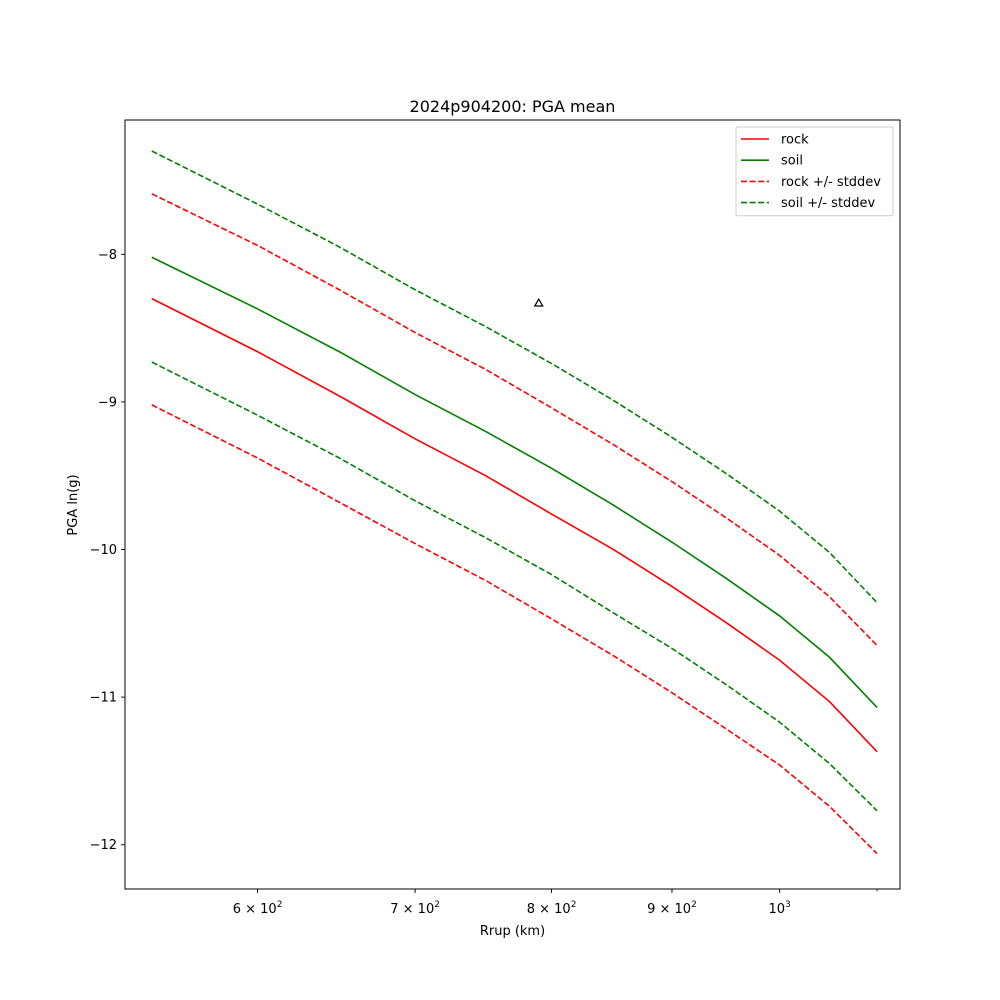 This screenshot has width=1000, height=1000. Describe the element at coordinates (669, 909) in the screenshot. I see `x-tick-base: 9 × 10` at that location.